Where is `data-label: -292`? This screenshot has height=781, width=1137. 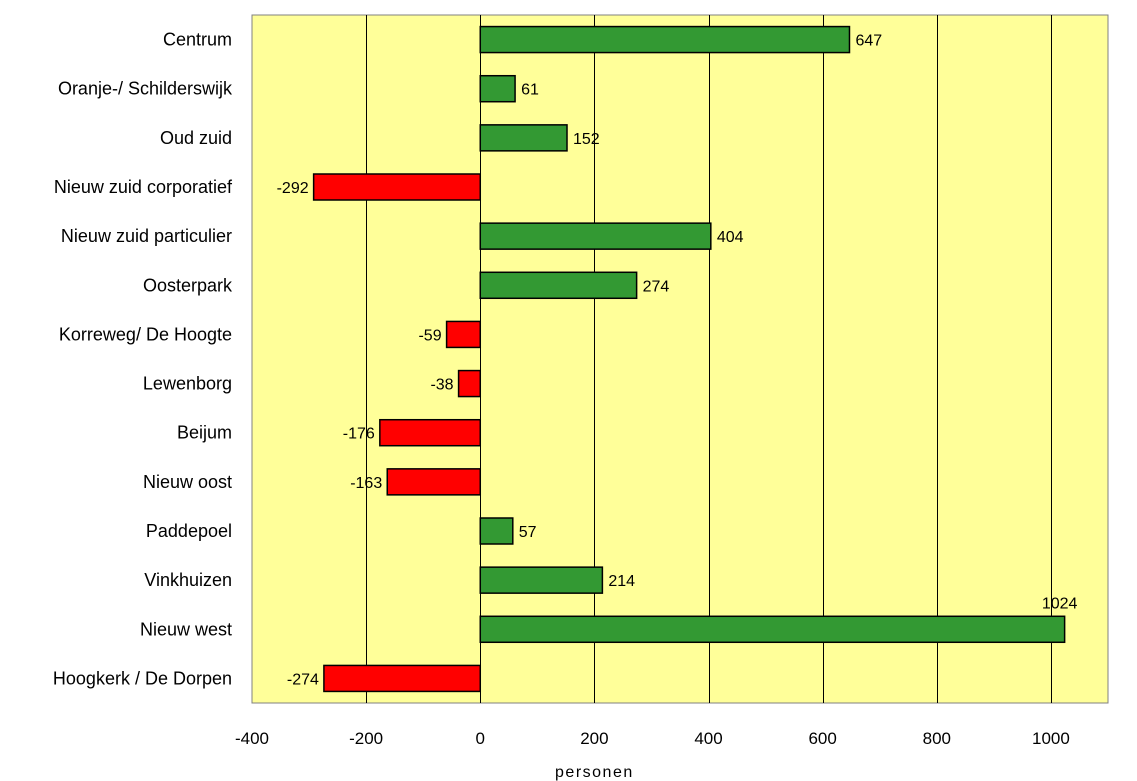
data-label: -292 is located at coordinates (293, 188).